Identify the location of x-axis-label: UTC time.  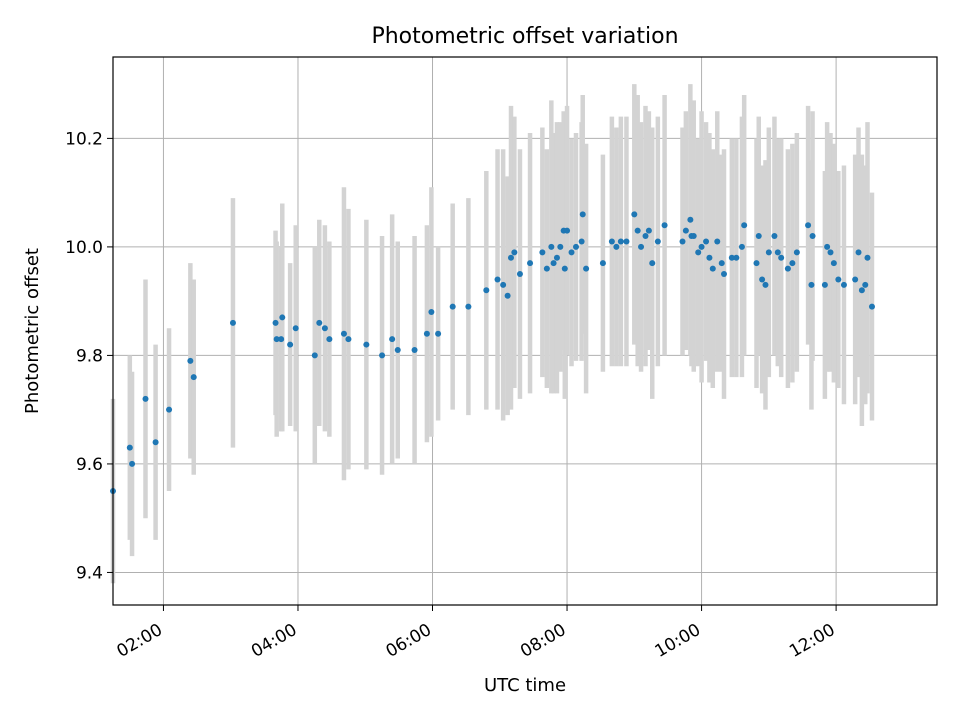
(525, 685).